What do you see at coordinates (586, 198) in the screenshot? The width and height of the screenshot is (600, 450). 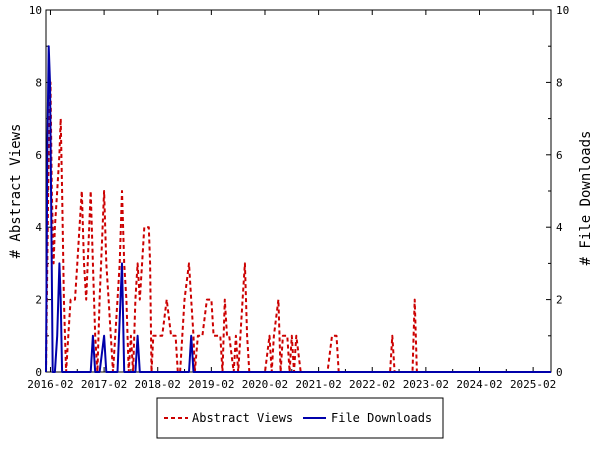 I see `y-axis-title-right: # File Downloads` at bounding box center [586, 198].